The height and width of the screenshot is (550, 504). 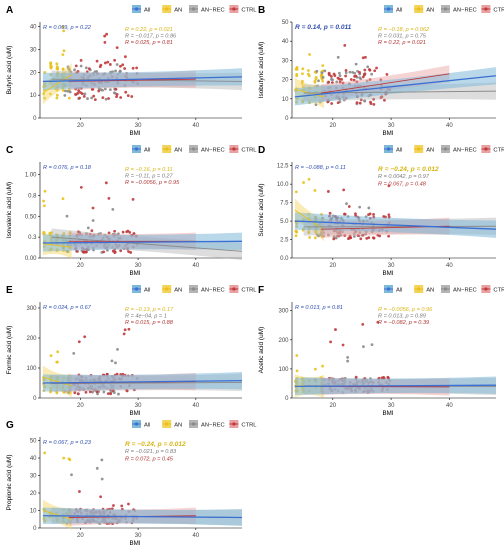 I want to click on y-tick-label: 40, so click(x=33, y=28).